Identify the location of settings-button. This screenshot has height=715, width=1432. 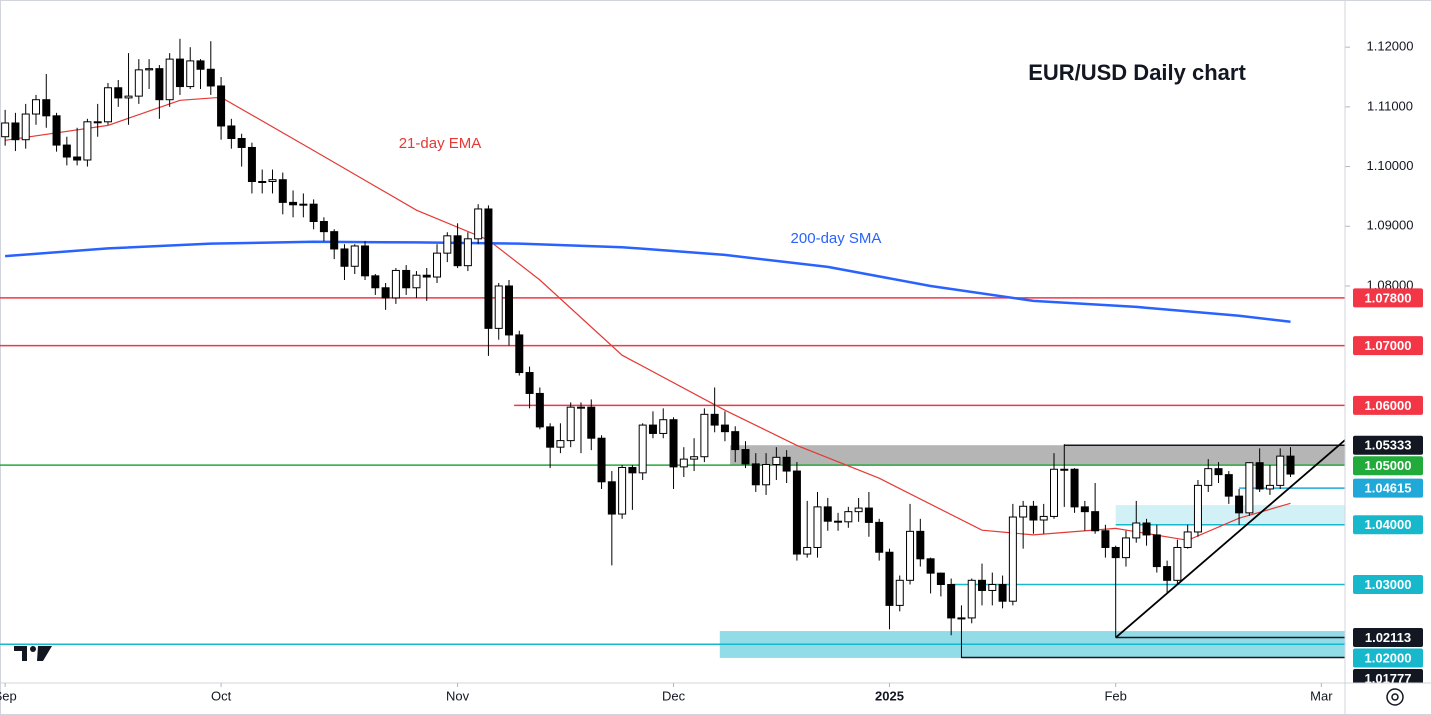
(1395, 697).